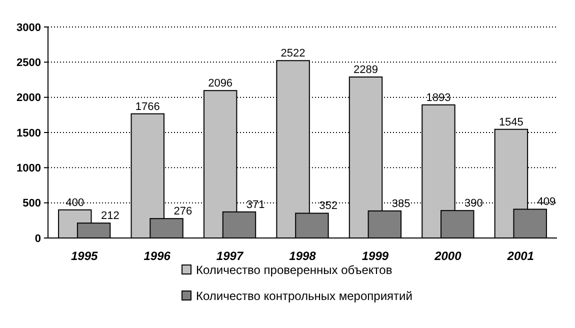 This screenshot has height=328, width=575. Describe the element at coordinates (520, 256) in the screenshot. I see `x-tick-label: 2001` at that location.